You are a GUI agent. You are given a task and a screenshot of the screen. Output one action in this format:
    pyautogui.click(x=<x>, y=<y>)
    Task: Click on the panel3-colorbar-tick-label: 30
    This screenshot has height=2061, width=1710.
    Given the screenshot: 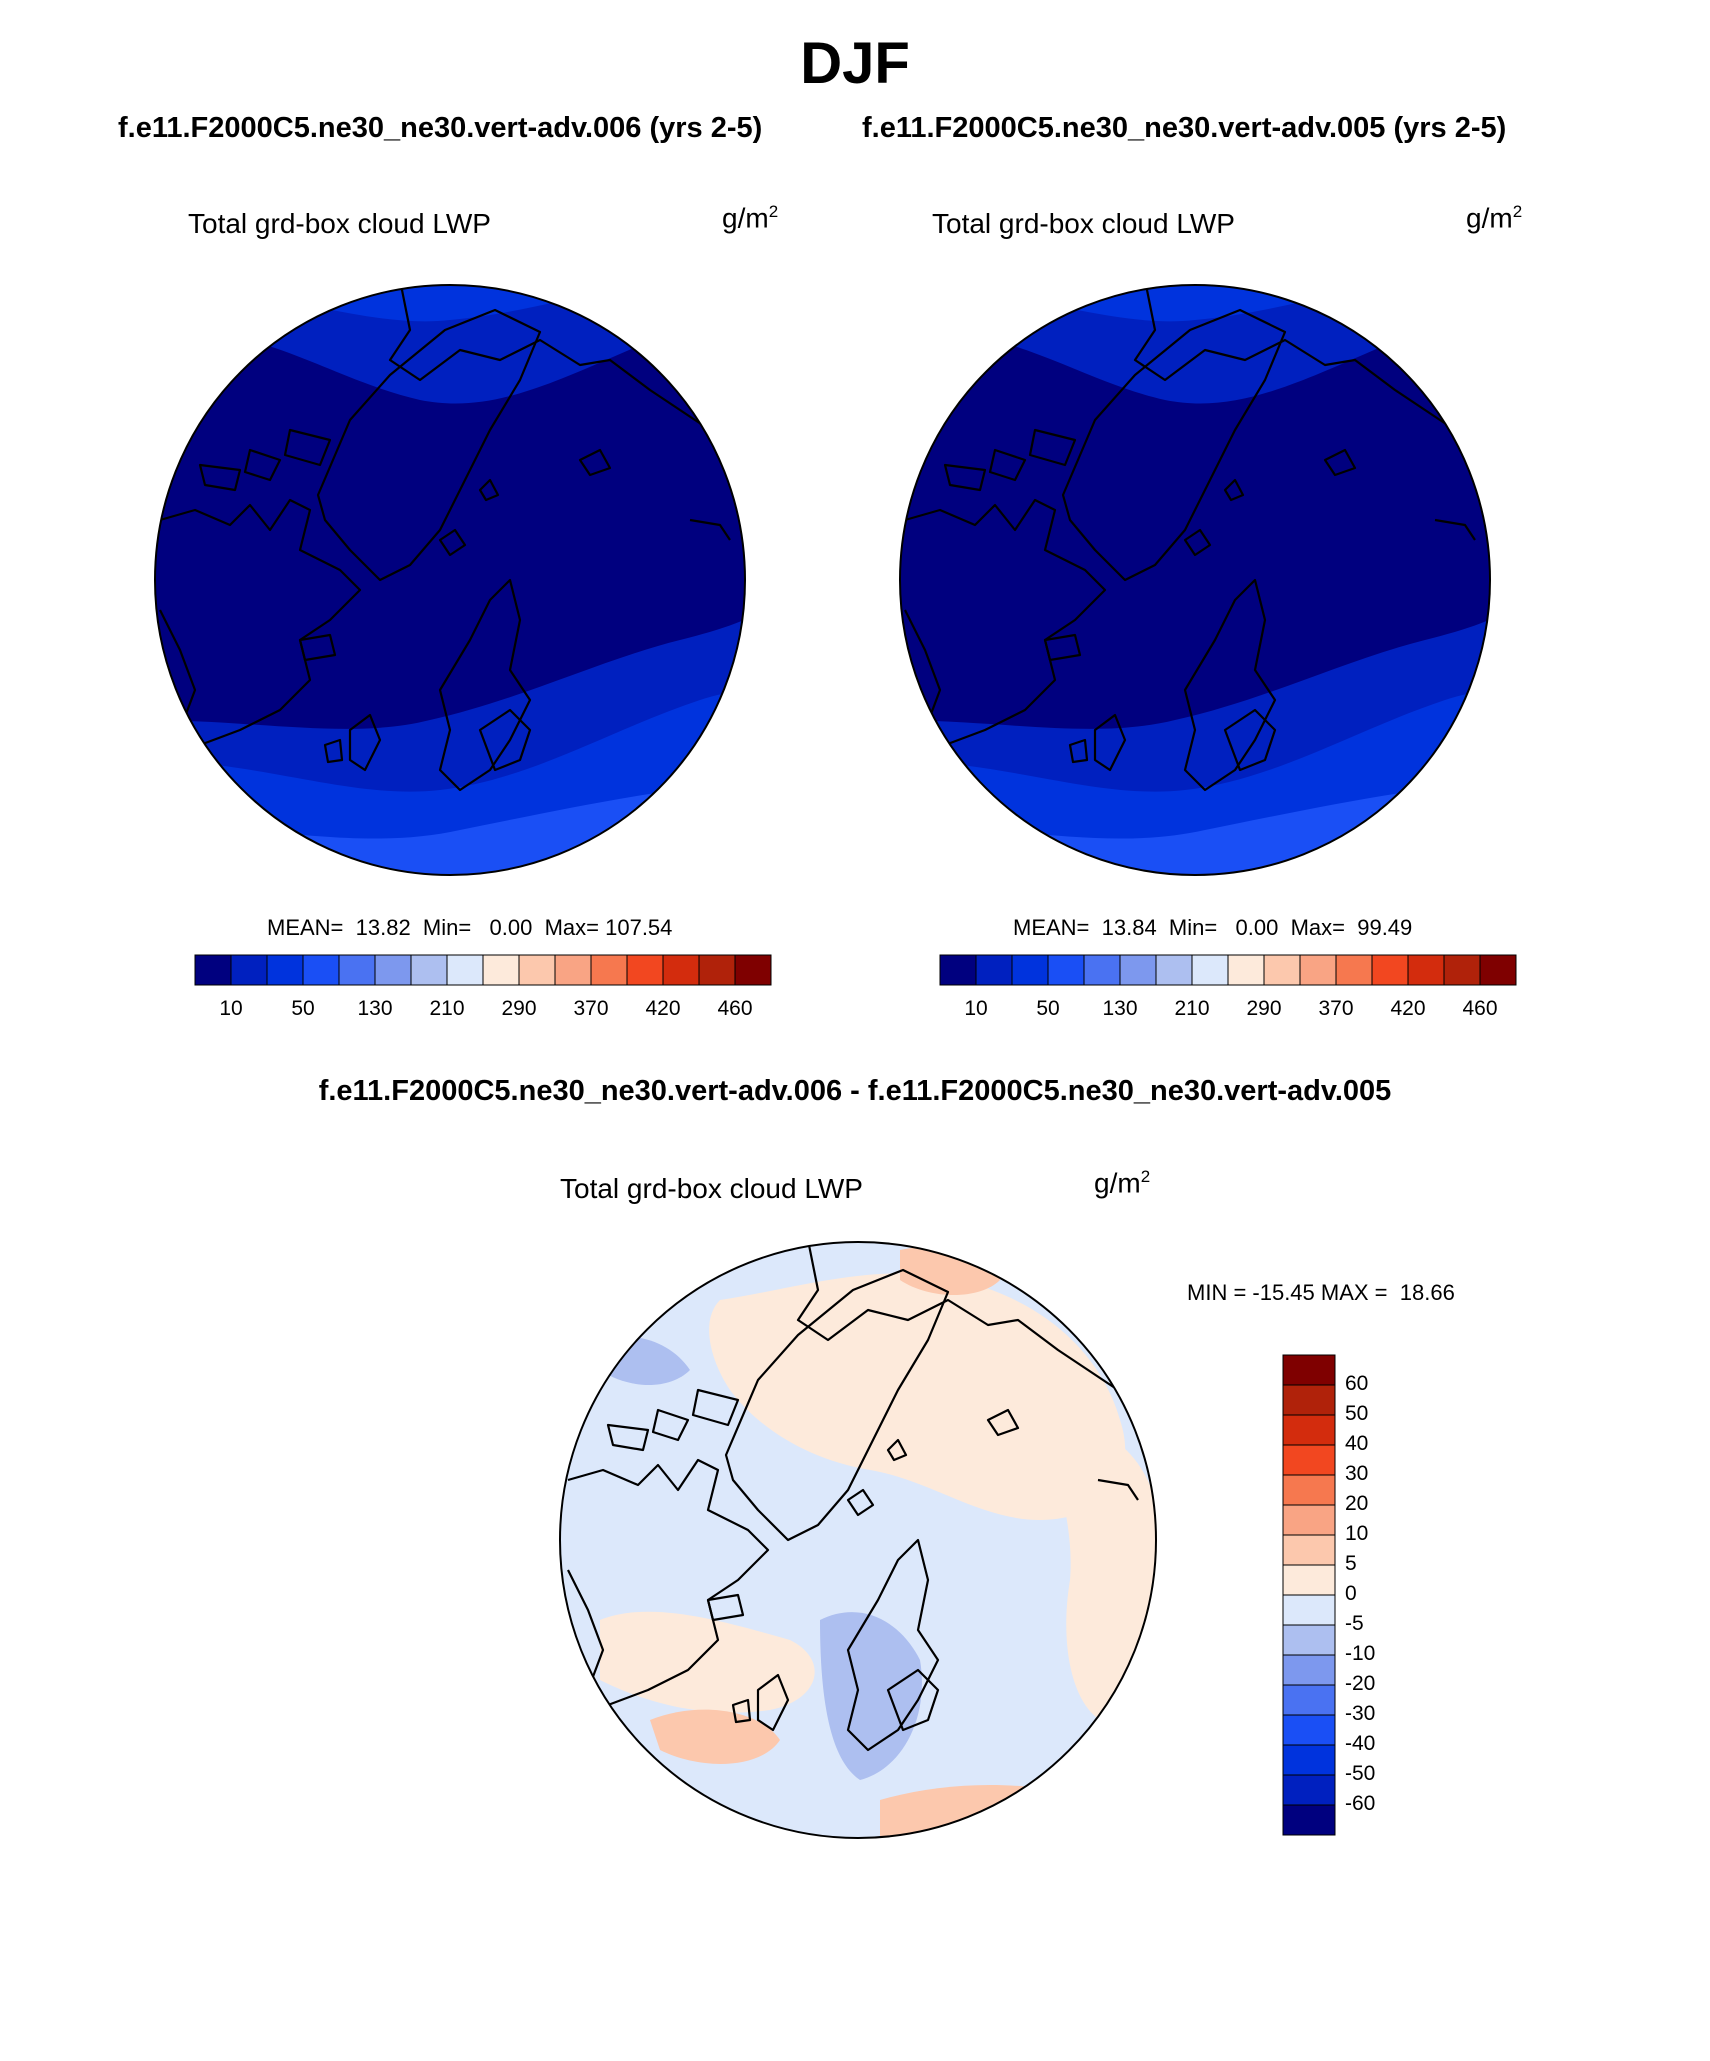 What is the action you would take?
    pyautogui.click(x=1357, y=1473)
    